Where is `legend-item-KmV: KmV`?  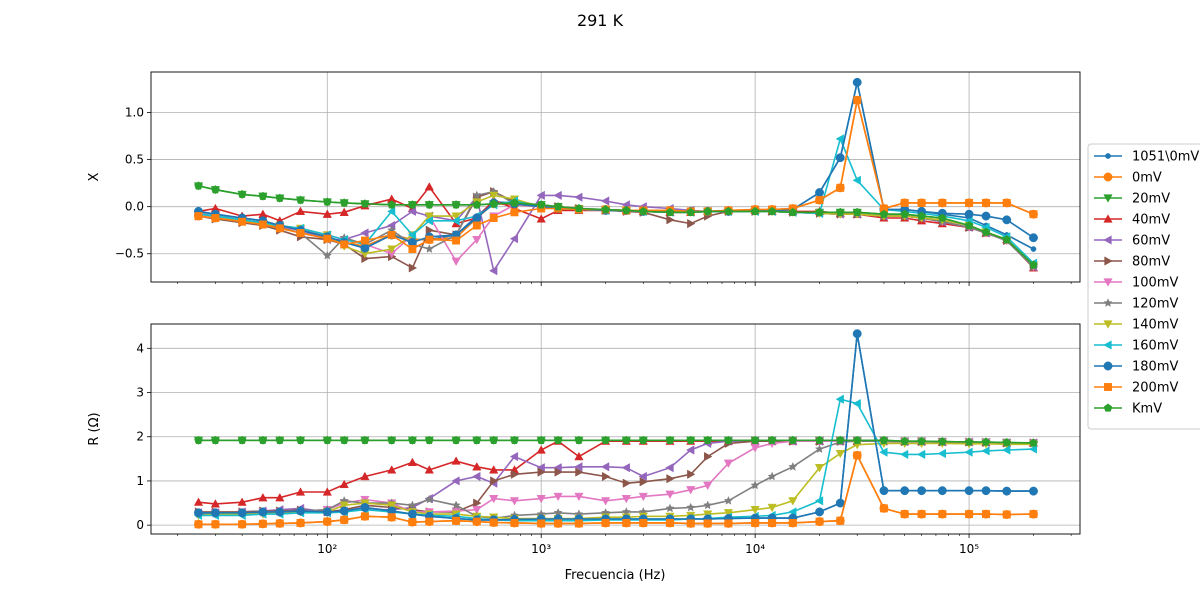 legend-item-KmV: KmV is located at coordinates (1128, 409).